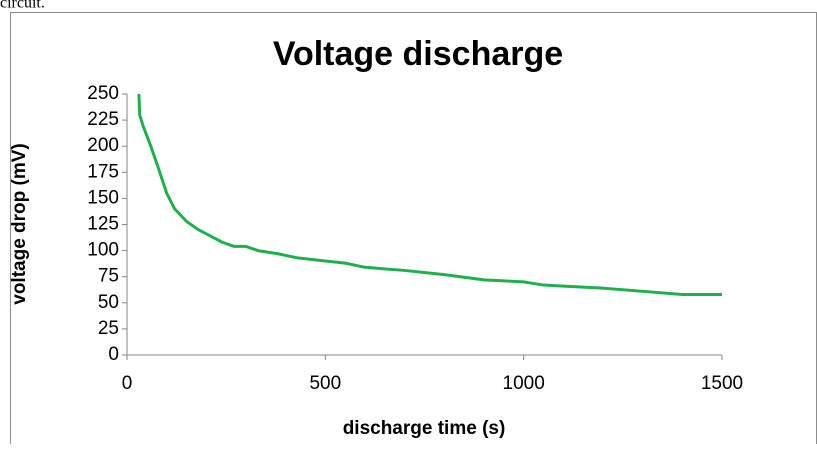  What do you see at coordinates (19, 224) in the screenshot?
I see `y-axis-label: voltage drop (mV)` at bounding box center [19, 224].